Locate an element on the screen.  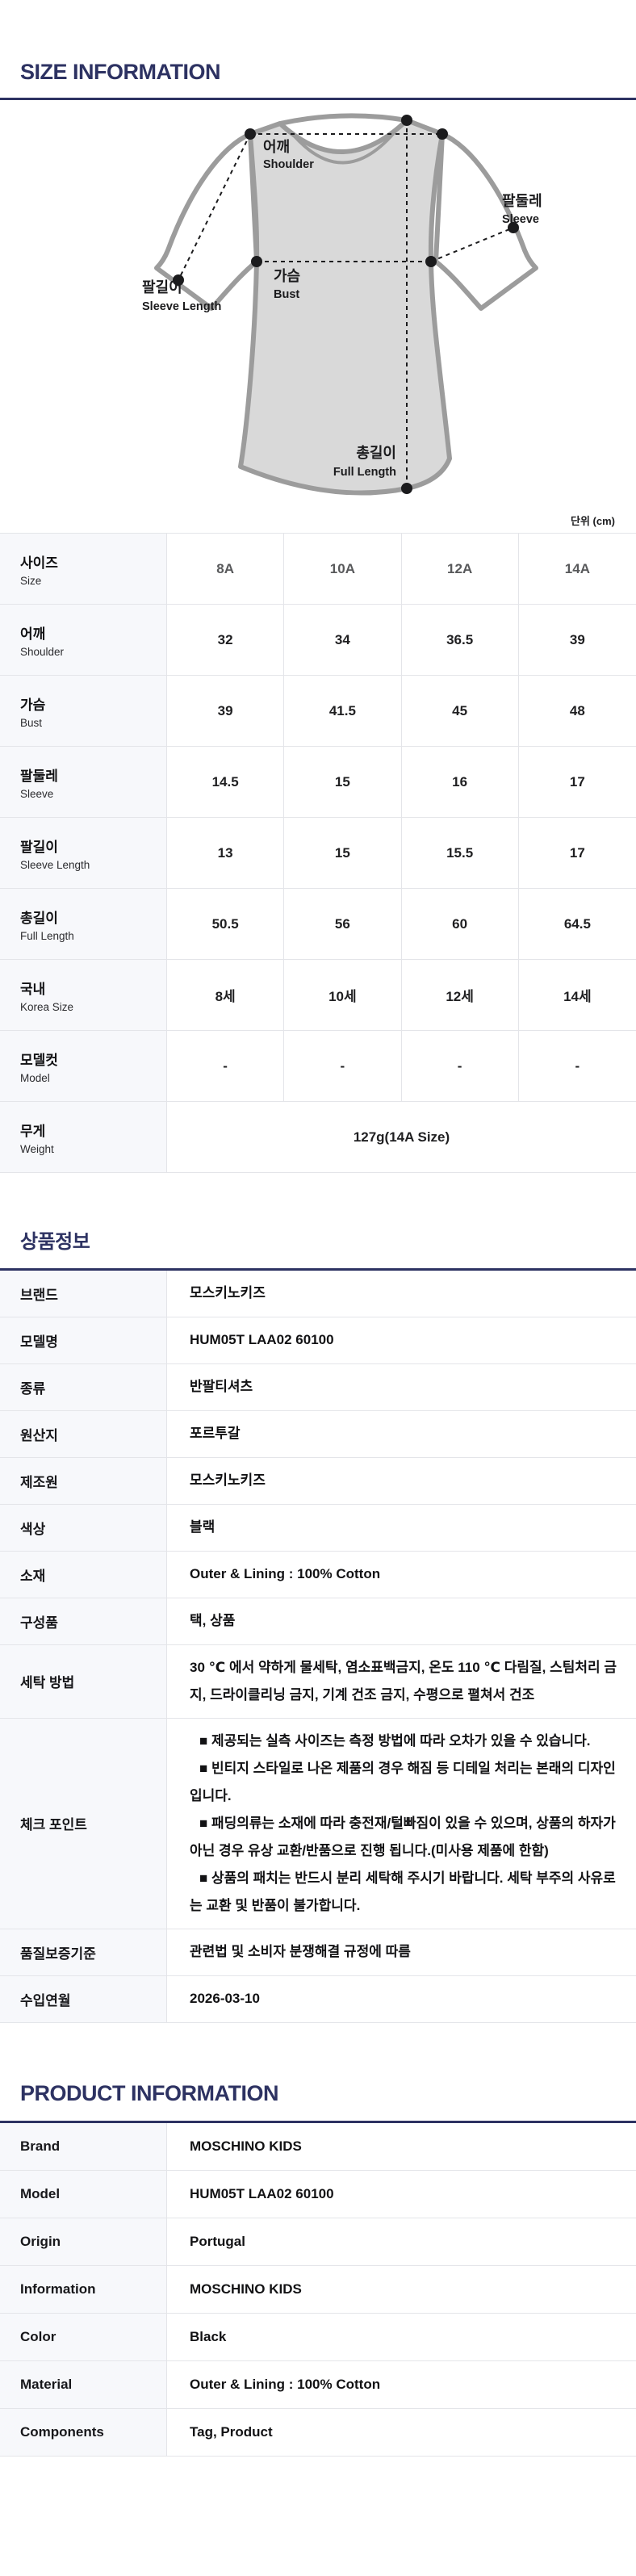
cell: 41.5 is located at coordinates (343, 711).